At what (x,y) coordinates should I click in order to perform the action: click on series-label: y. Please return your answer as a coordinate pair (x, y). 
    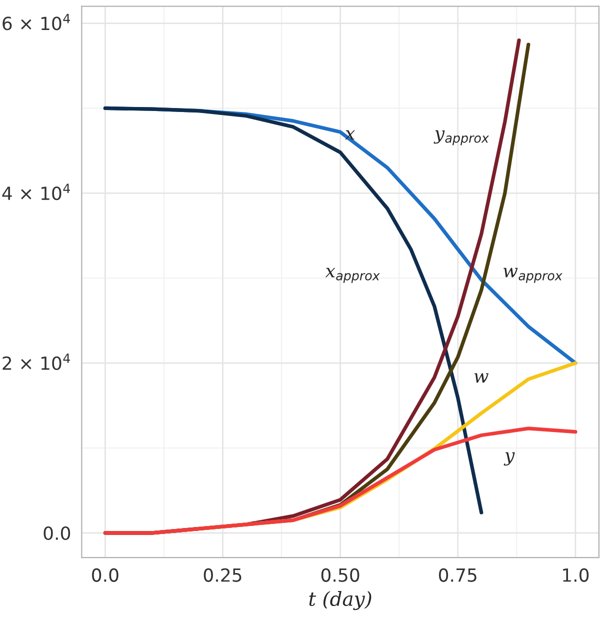
    Looking at the image, I should click on (509, 459).